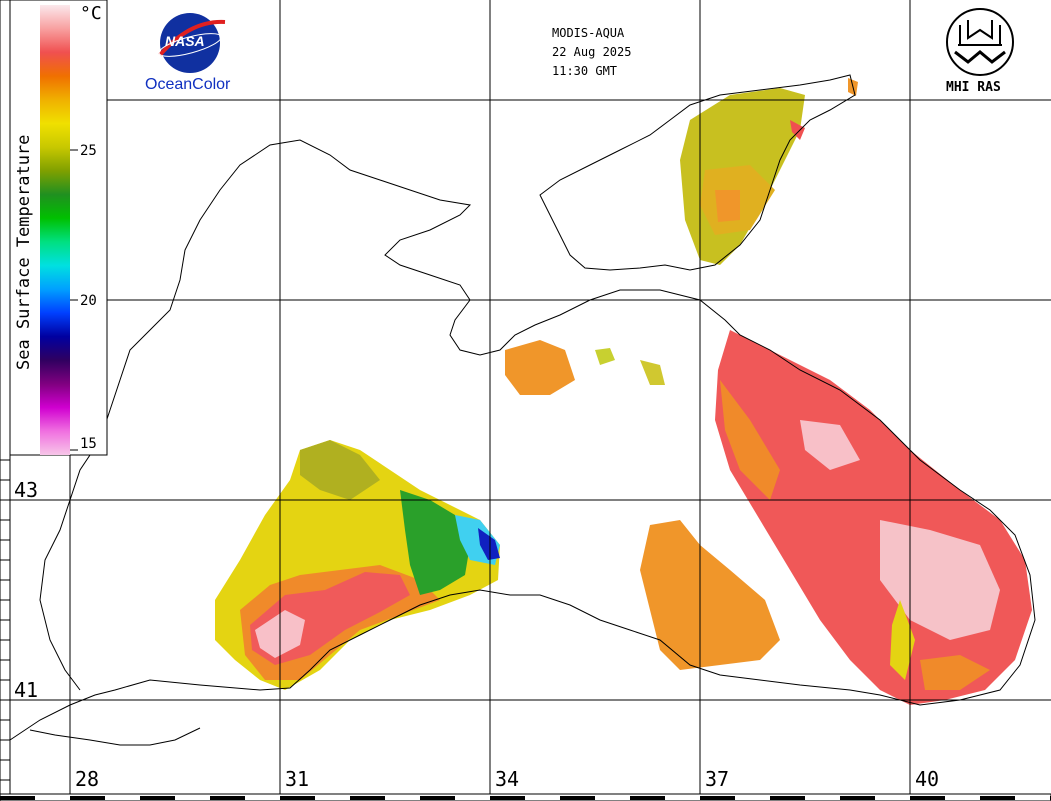 This screenshot has height=801, width=1051. What do you see at coordinates (5, 400) in the screenshot?
I see `left-scale-bar` at bounding box center [5, 400].